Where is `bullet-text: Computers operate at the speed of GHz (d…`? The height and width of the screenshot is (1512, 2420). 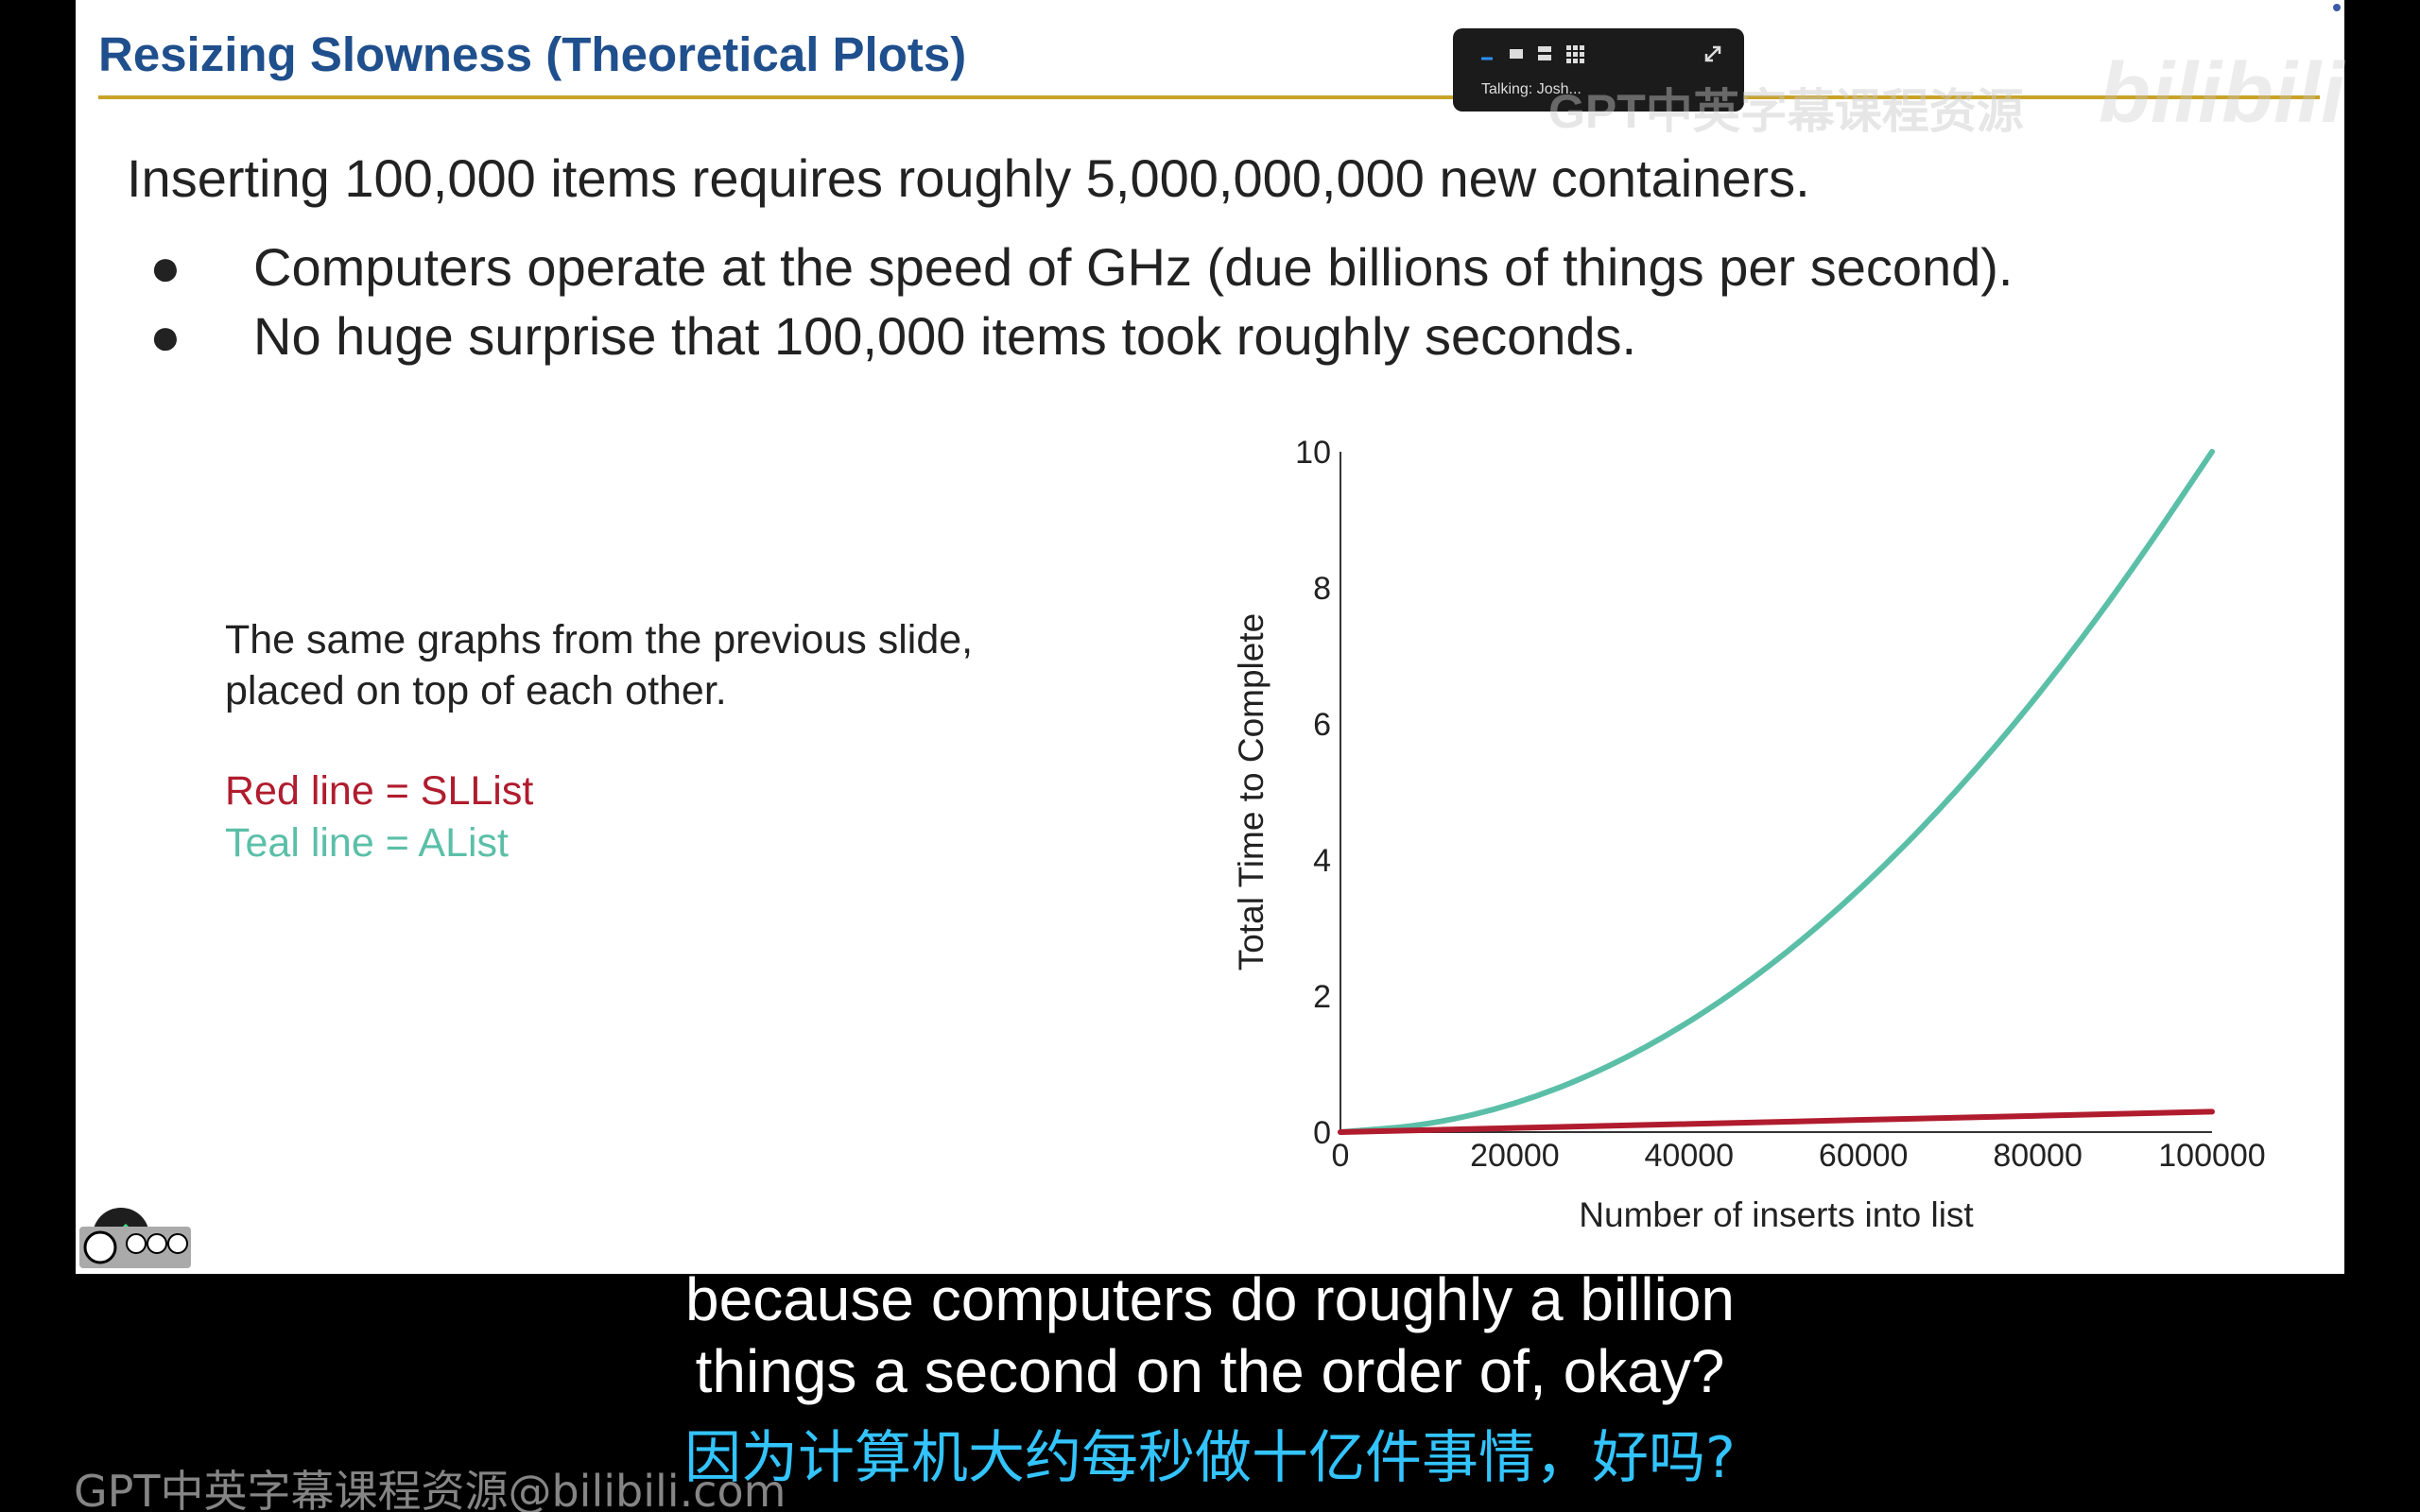
bullet-text: Computers operate at the speed of GHz (d… is located at coordinates (1133, 267).